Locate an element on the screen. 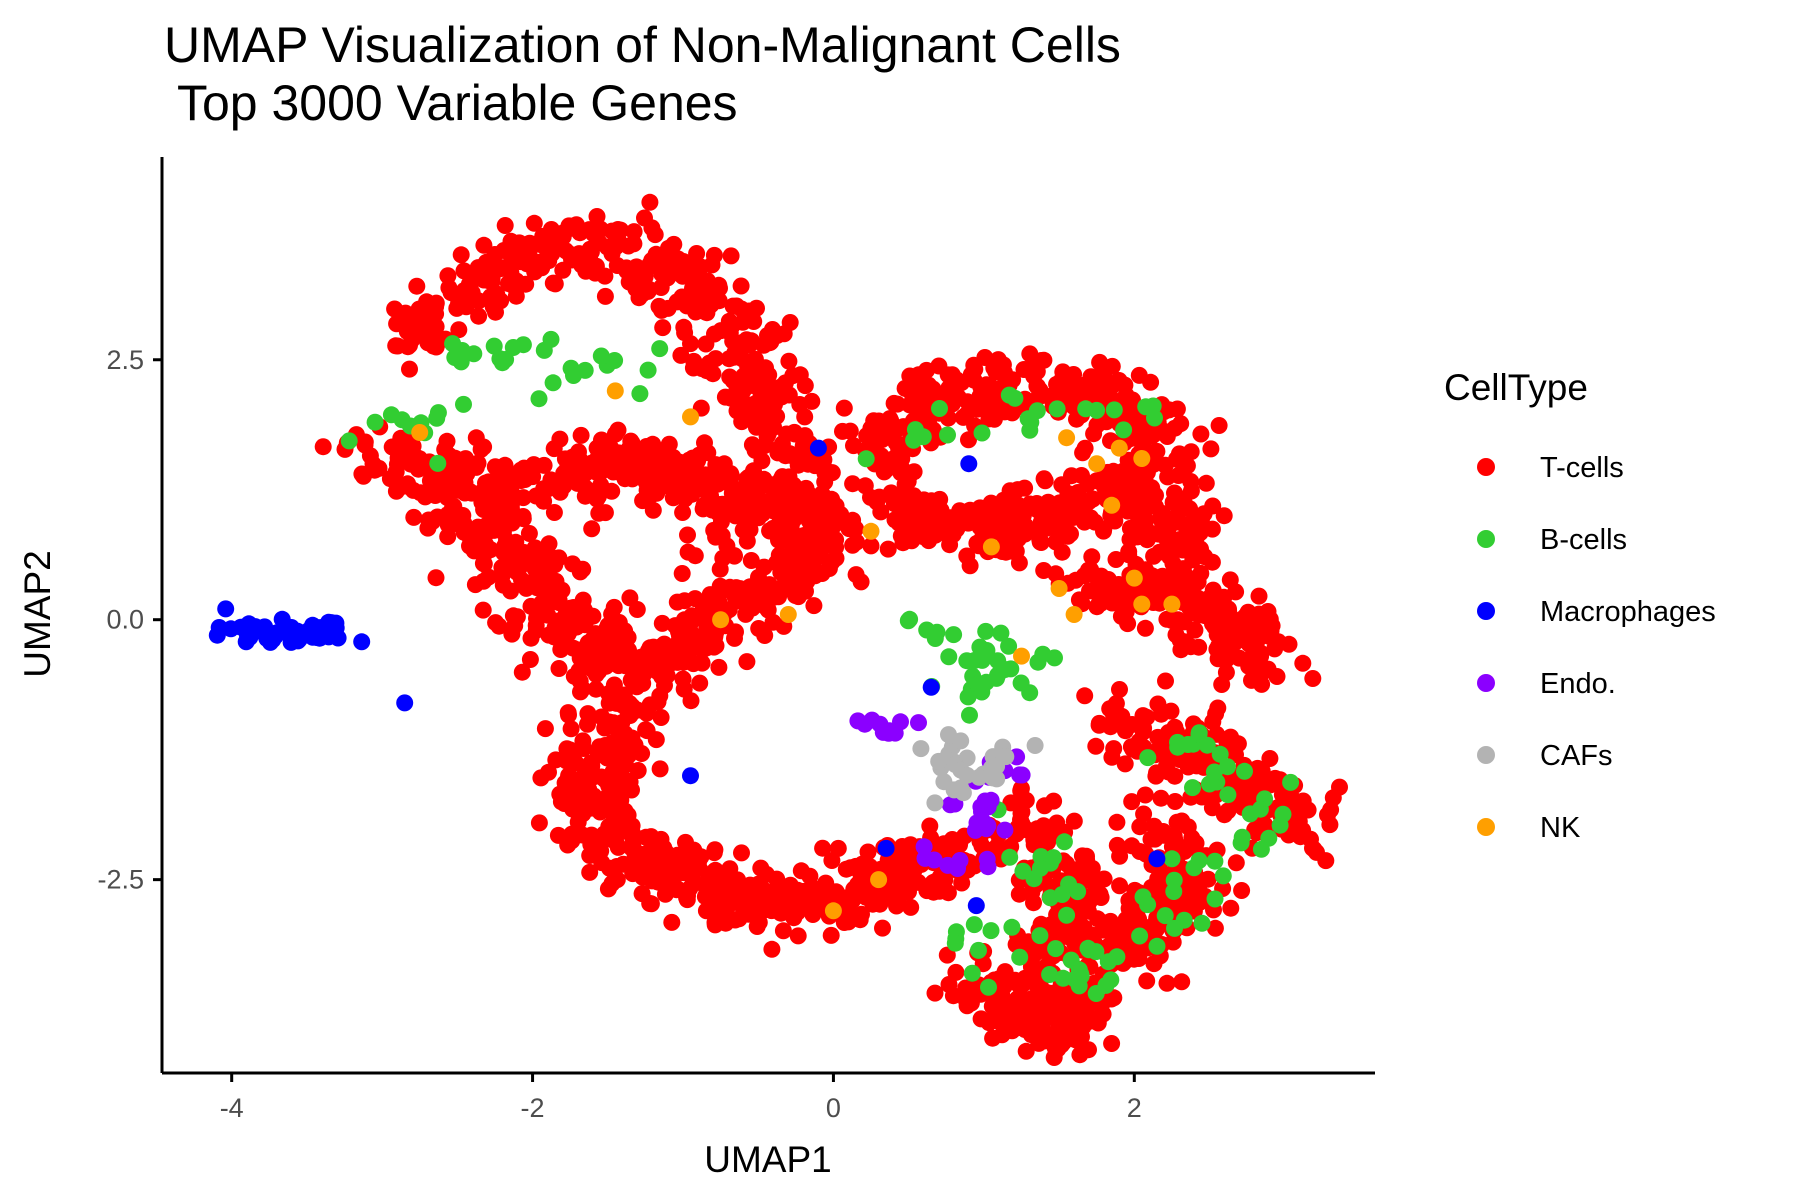 The width and height of the screenshot is (1800, 1200). x-tick-label: 0 is located at coordinates (833, 1108).